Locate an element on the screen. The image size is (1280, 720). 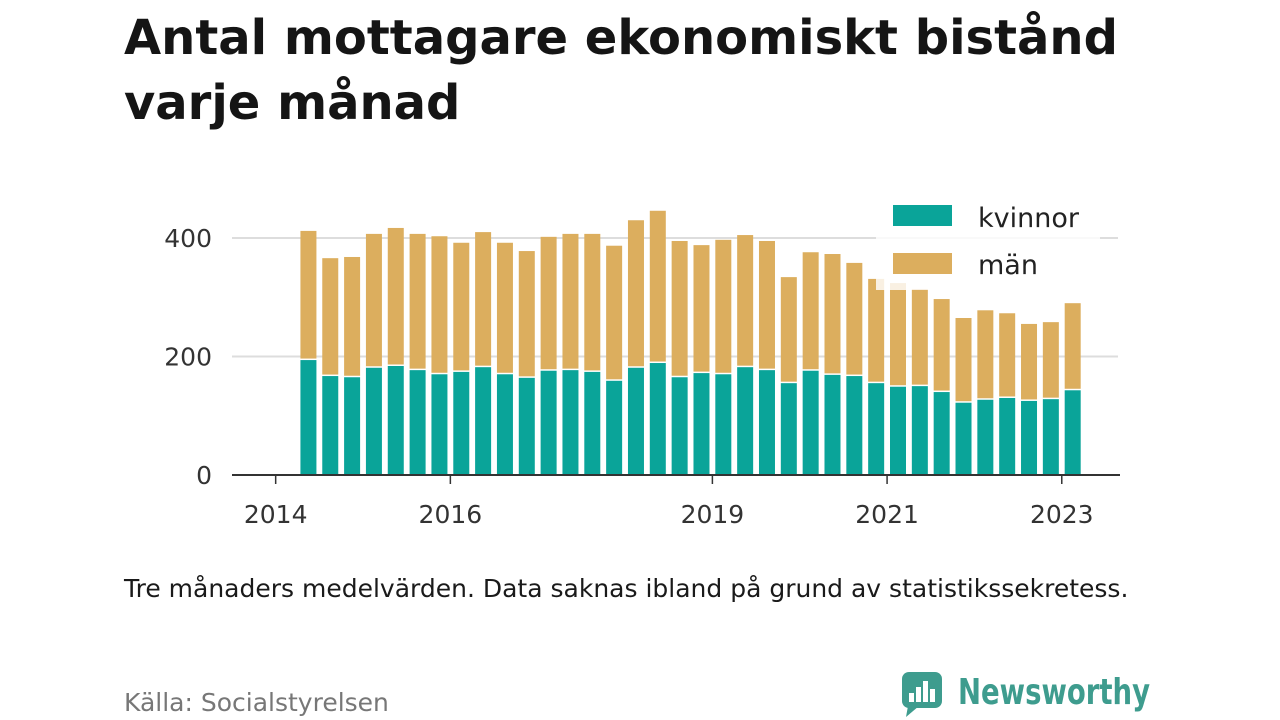
legend-label-kvinnor: kvinnor is located at coordinates (1029, 218).